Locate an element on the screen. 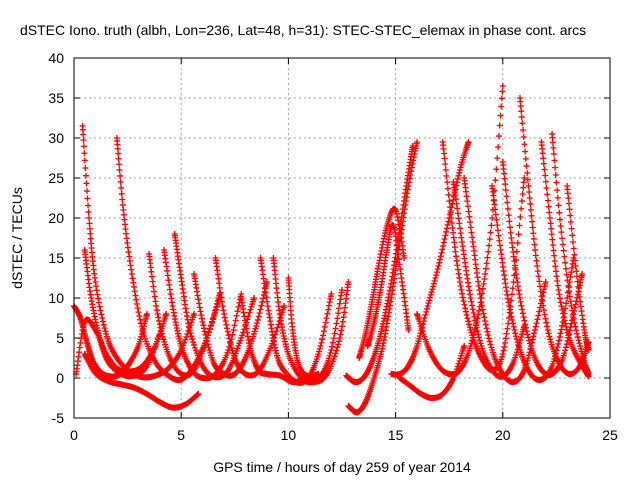 The height and width of the screenshot is (480, 640). y-tick-label: 20 is located at coordinates (56, 218).